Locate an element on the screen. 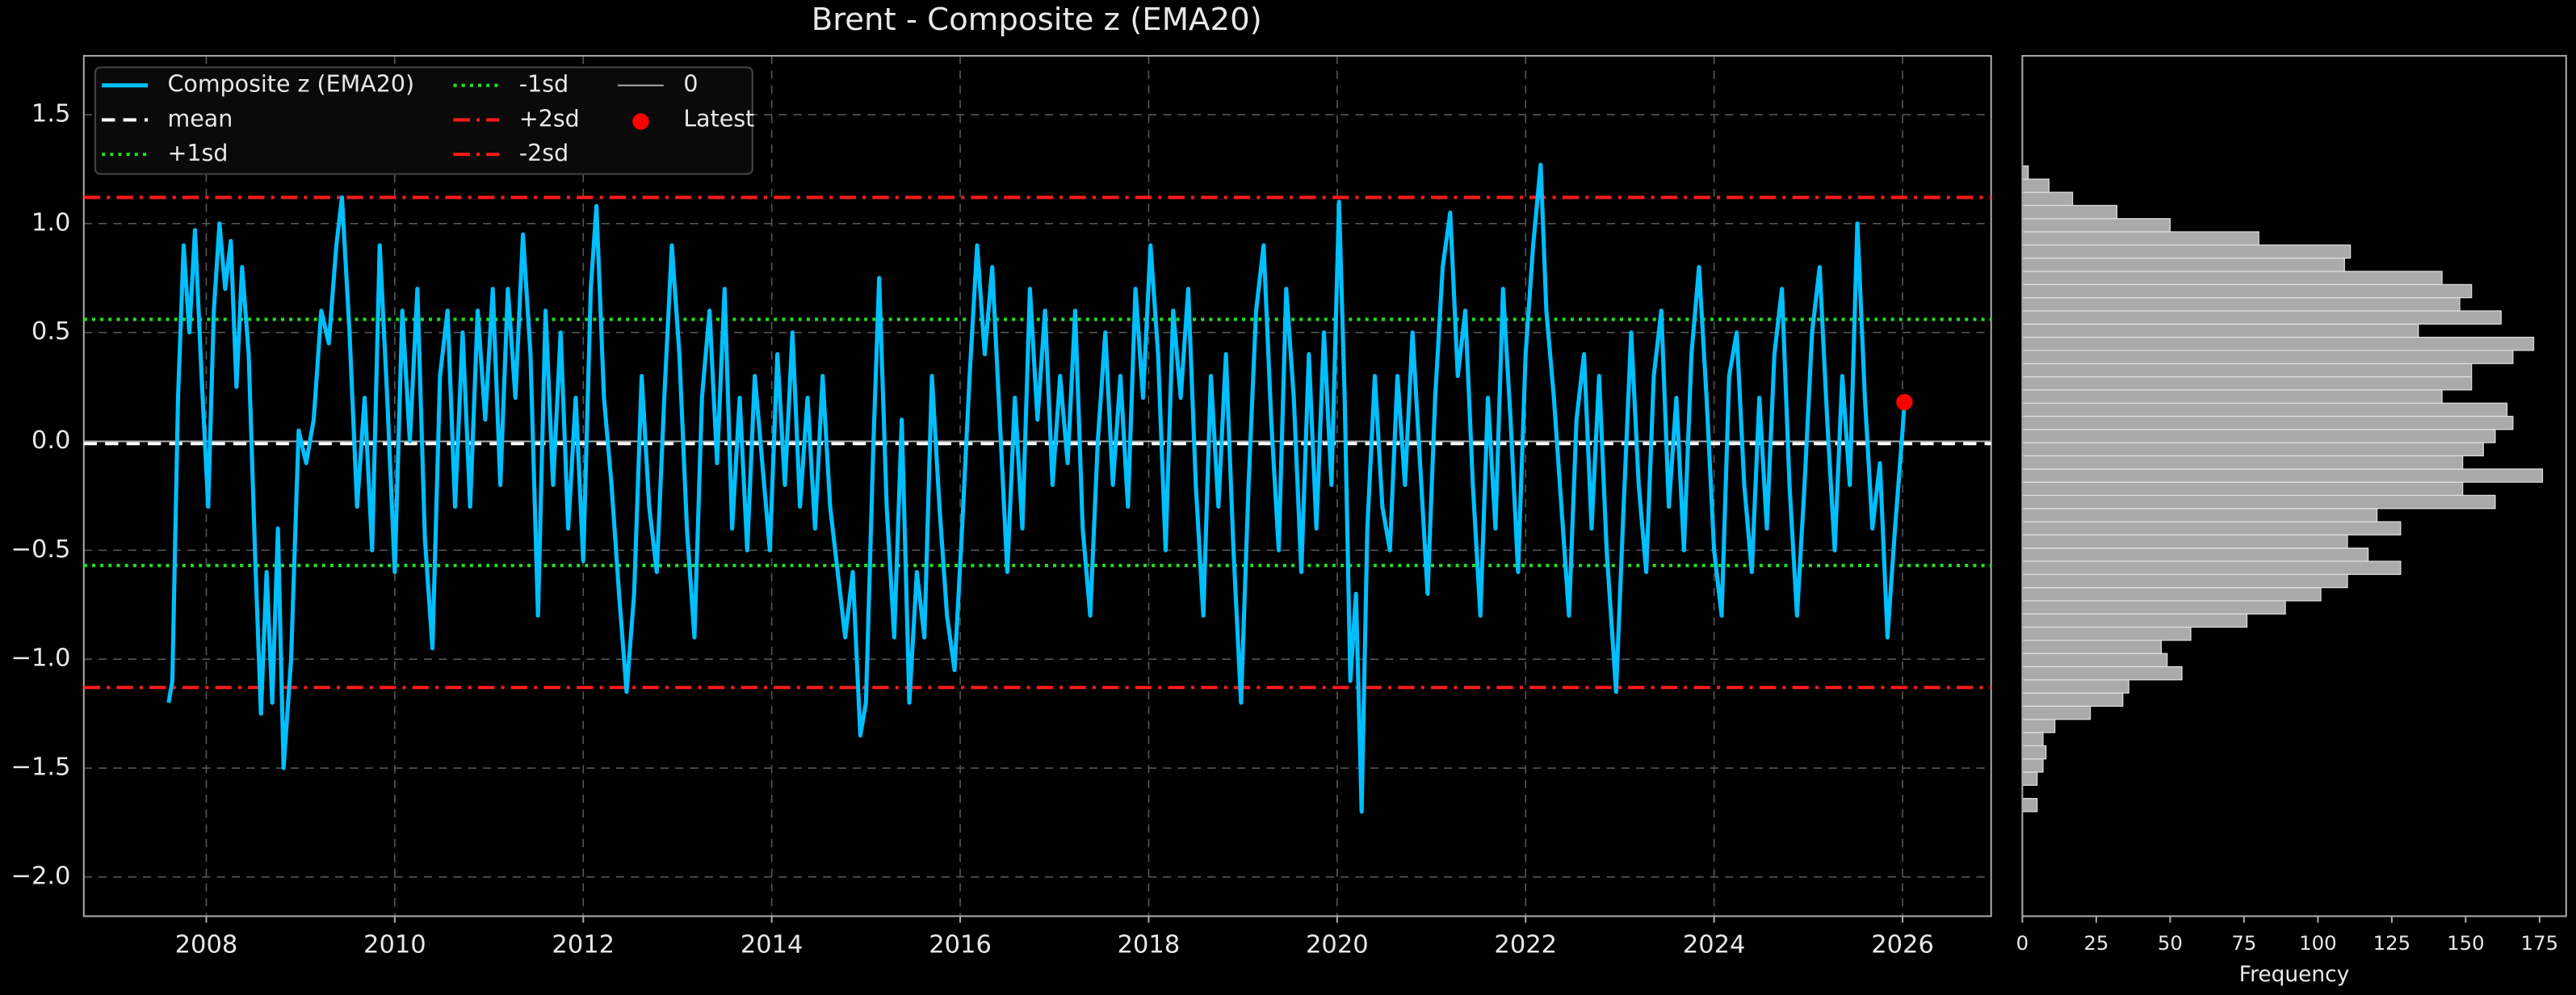 Image resolution: width=2576 pixels, height=995 pixels. legend-label: Composite z (EMA20) is located at coordinates (291, 84).